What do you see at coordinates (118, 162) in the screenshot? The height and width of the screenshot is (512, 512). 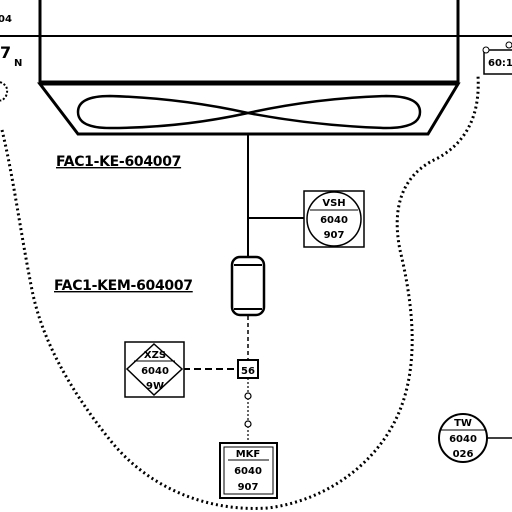 I see `fan-tag-label: FAC1-KE-604007` at bounding box center [118, 162].